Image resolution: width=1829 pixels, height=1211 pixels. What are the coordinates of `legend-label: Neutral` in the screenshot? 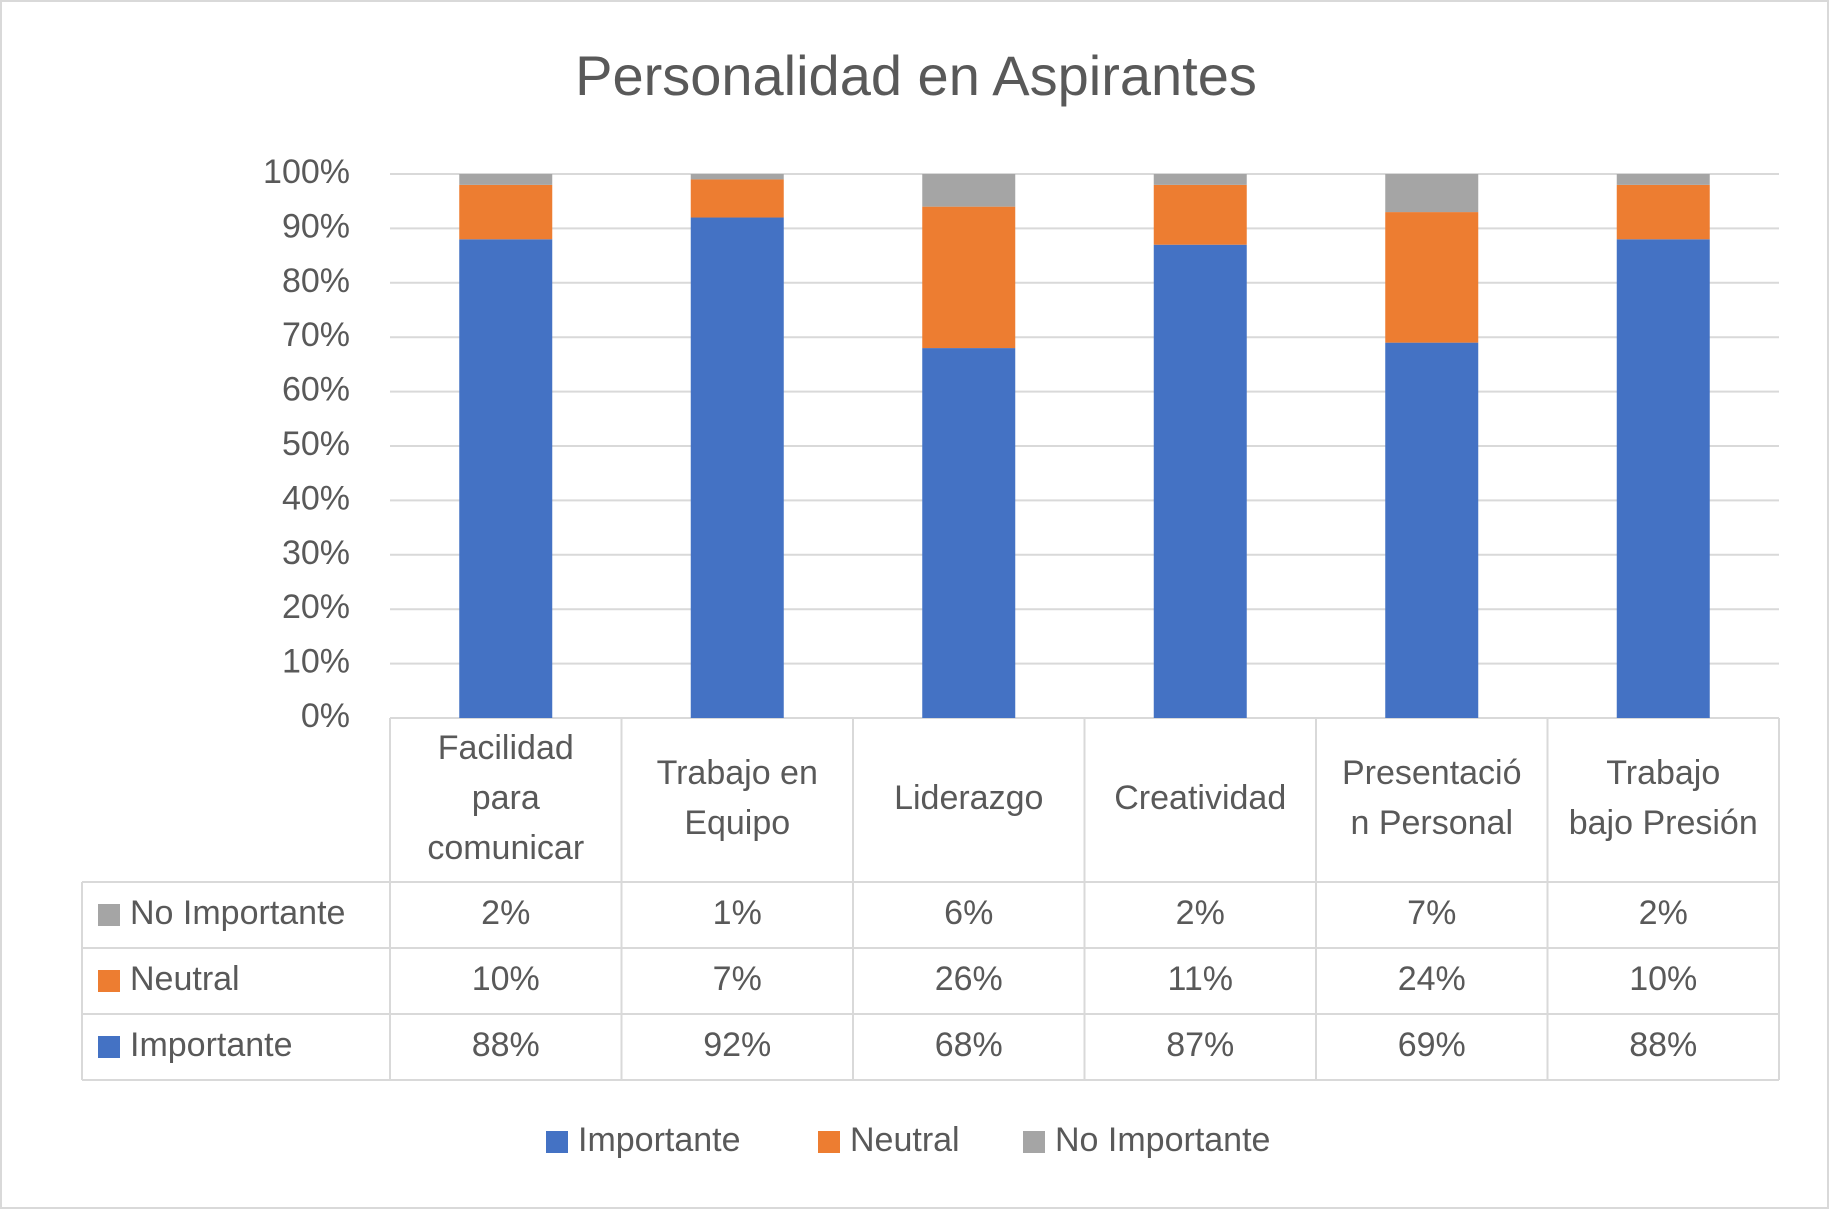 It's located at (905, 1140).